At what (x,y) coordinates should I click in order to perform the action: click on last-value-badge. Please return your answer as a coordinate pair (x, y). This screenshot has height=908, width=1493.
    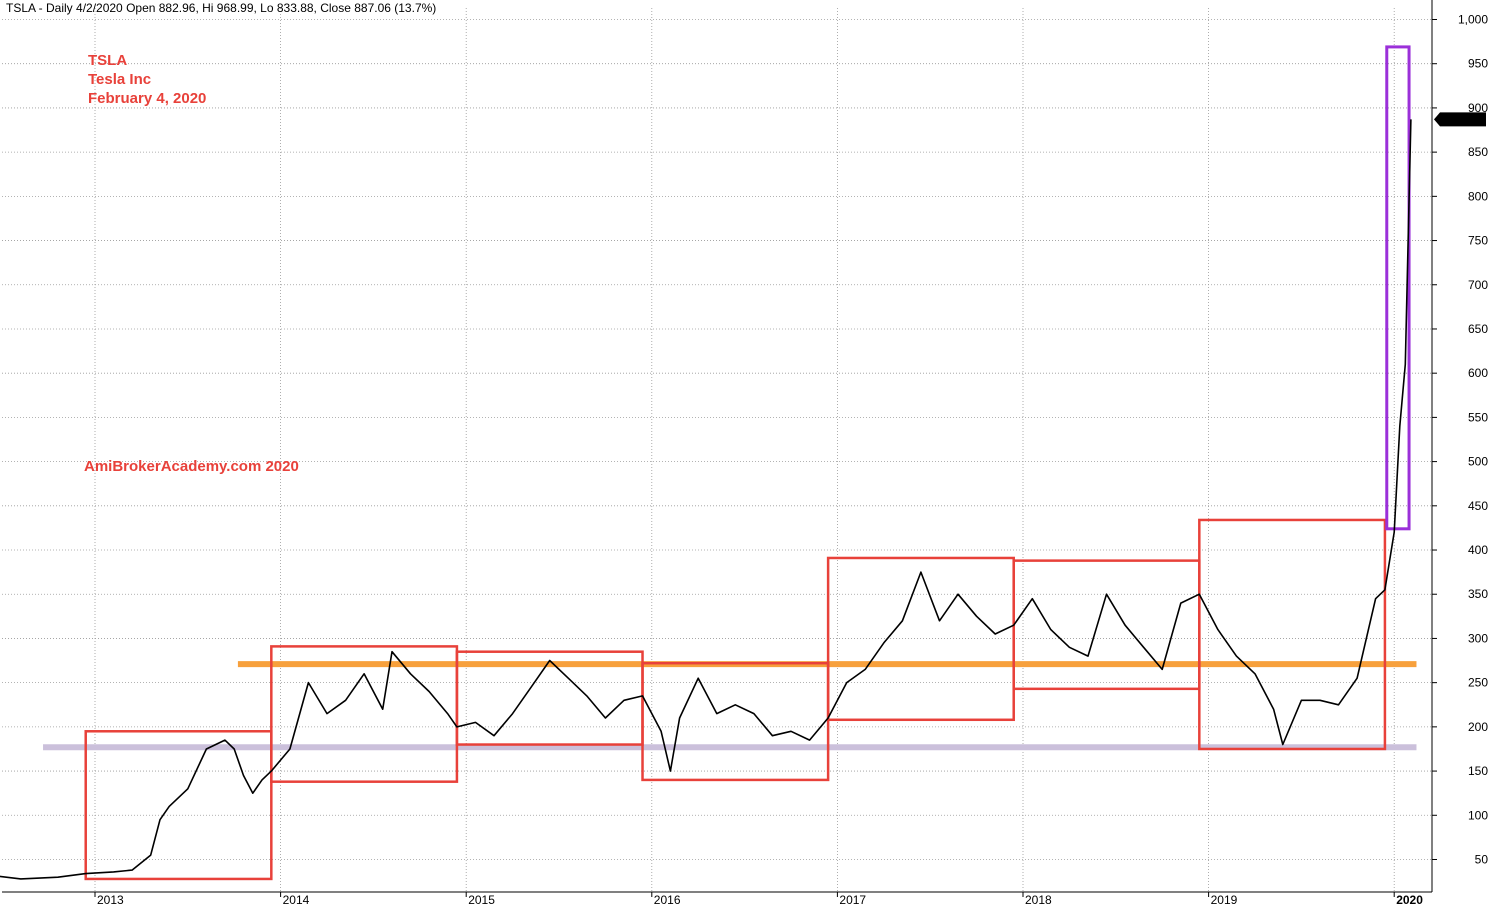
    Looking at the image, I should click on (1460, 119).